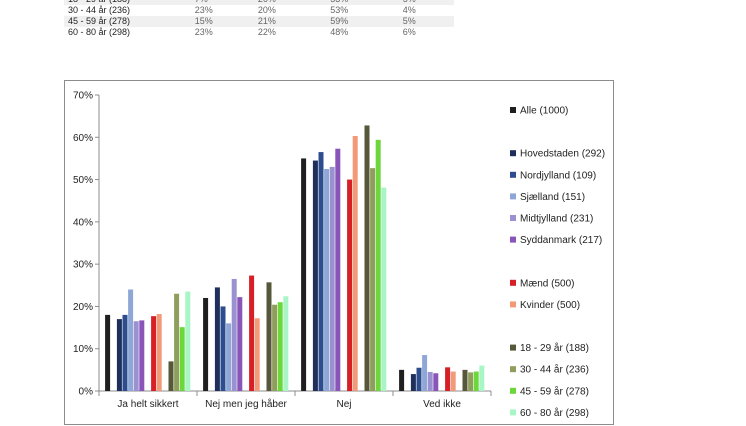  Describe the element at coordinates (290, 2) in the screenshot. I see `table-cell: 26%` at that location.